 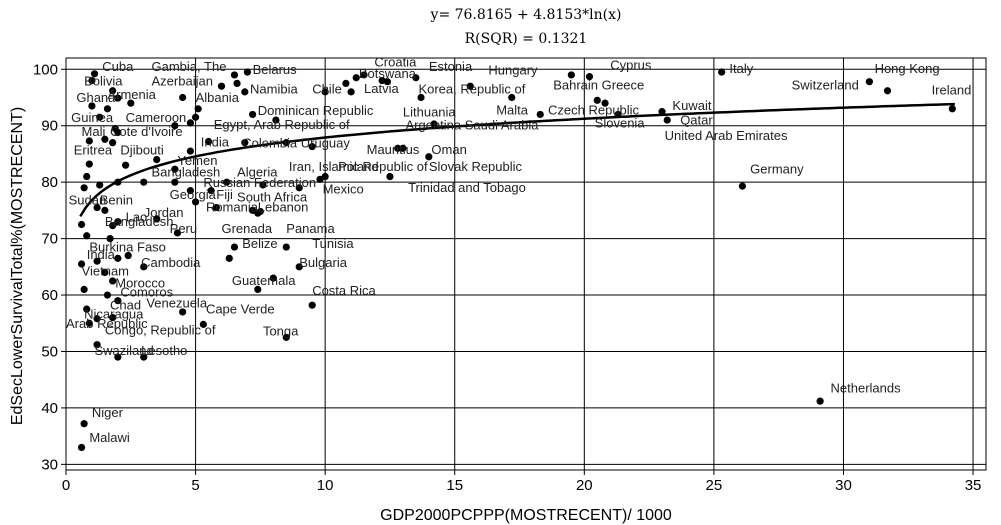 I want to click on point-label: Burkina Faso, so click(x=127, y=247).